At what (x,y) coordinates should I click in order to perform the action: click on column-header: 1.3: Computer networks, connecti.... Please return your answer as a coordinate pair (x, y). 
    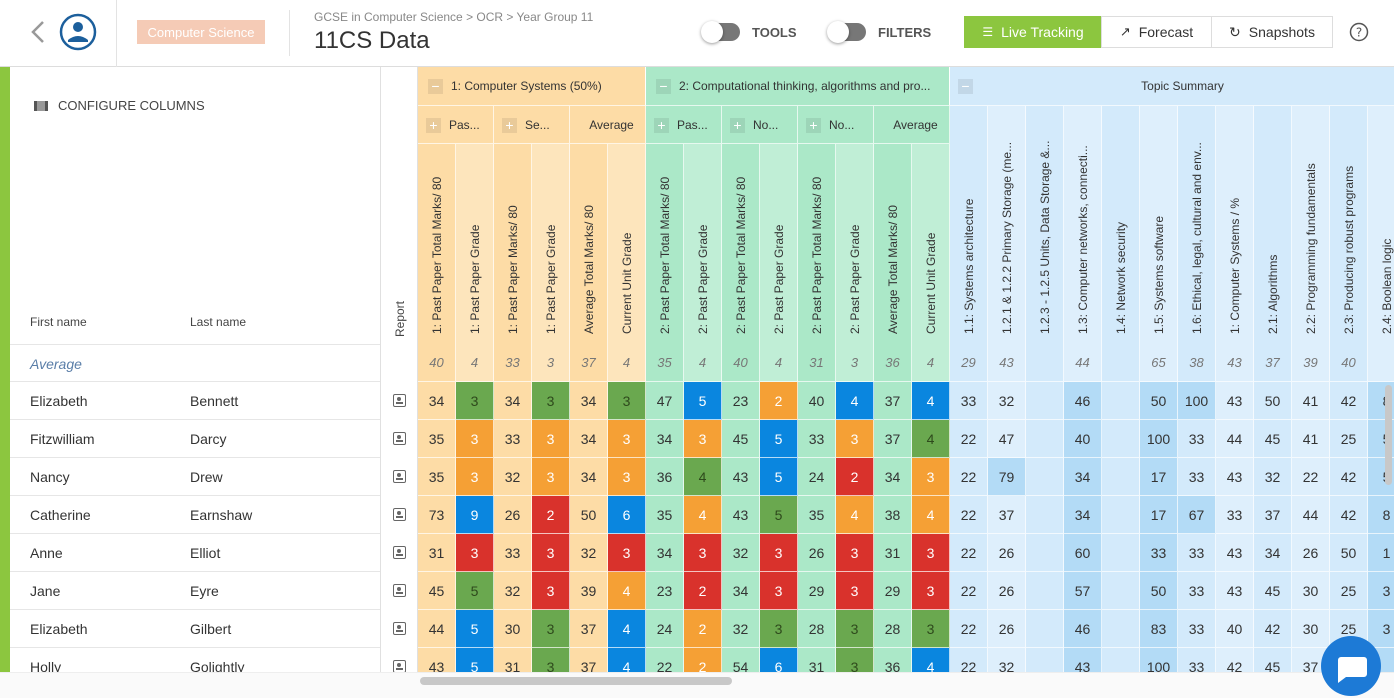
    Looking at the image, I should click on (1083, 225).